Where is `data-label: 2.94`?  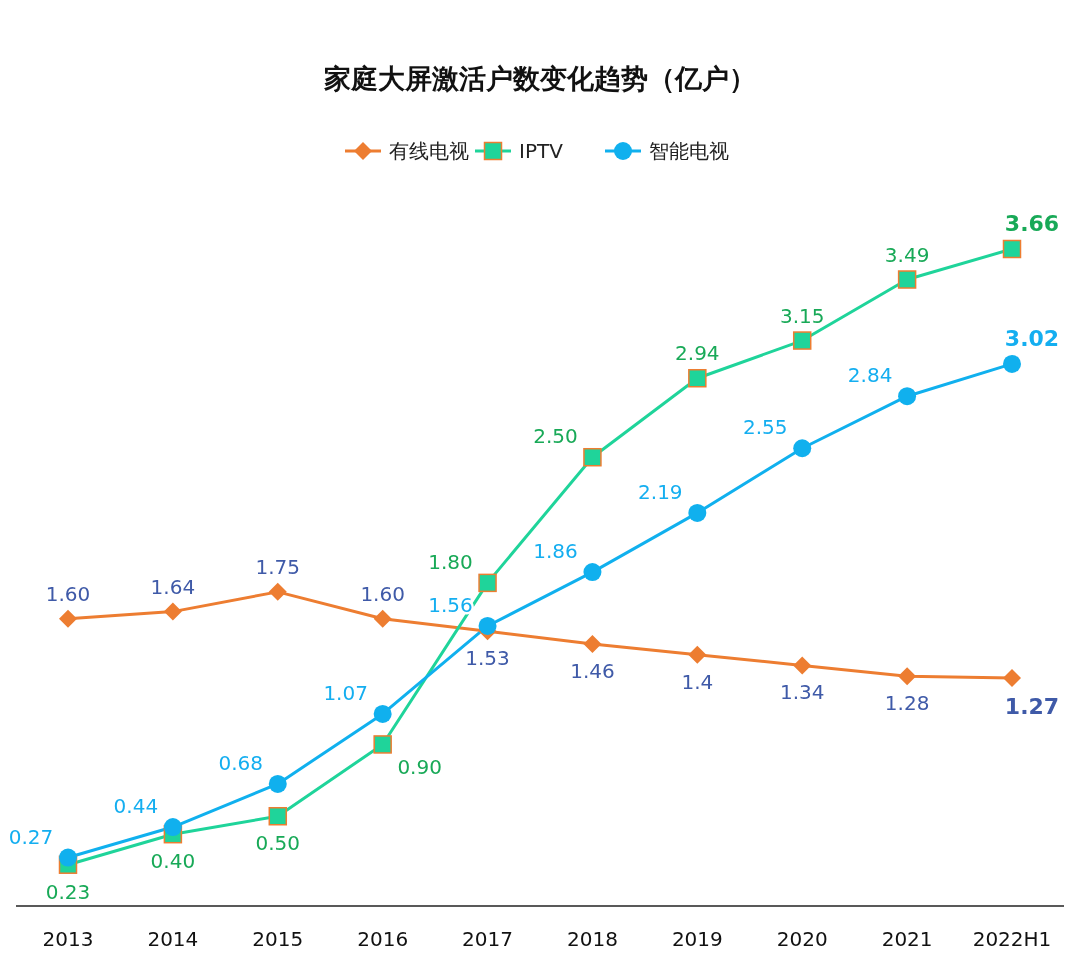 data-label: 2.94 is located at coordinates (697, 353).